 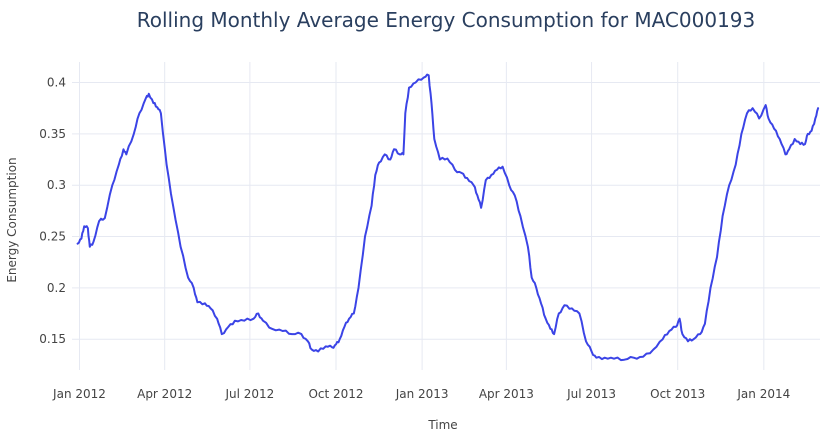 I want to click on x-tick-label: Apr 2012, so click(x=164, y=394).